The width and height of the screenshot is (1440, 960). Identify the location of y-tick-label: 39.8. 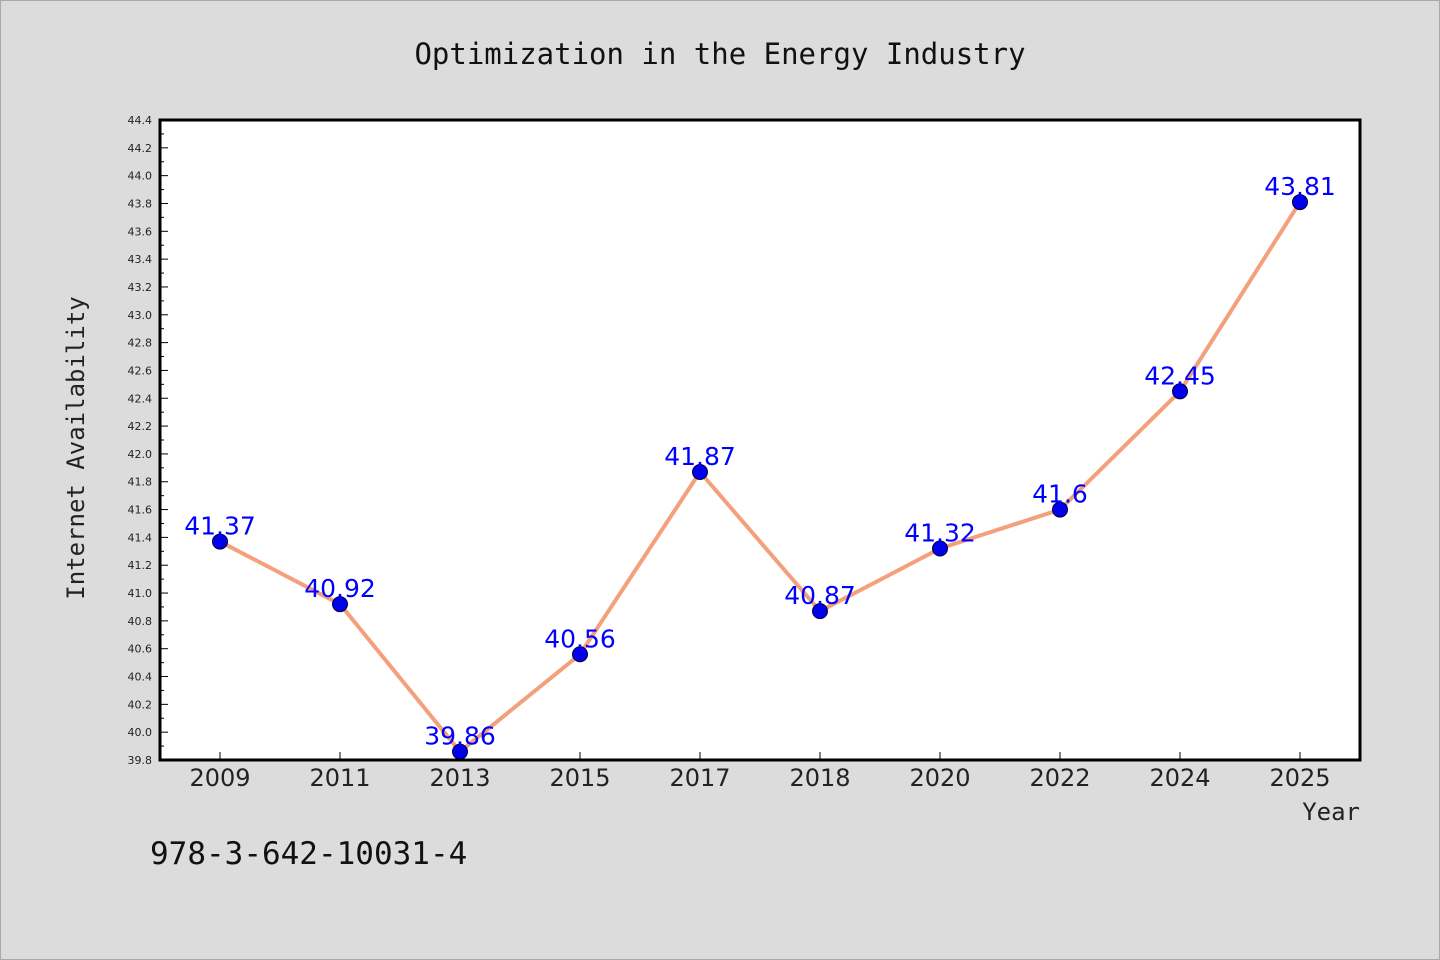
(140, 760).